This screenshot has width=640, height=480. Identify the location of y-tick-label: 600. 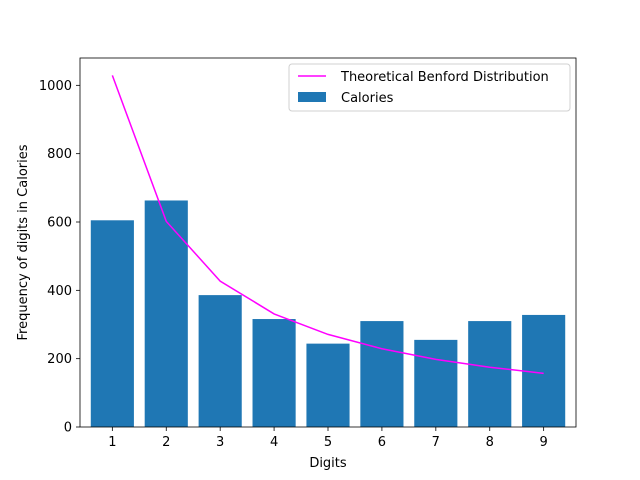
(59, 223).